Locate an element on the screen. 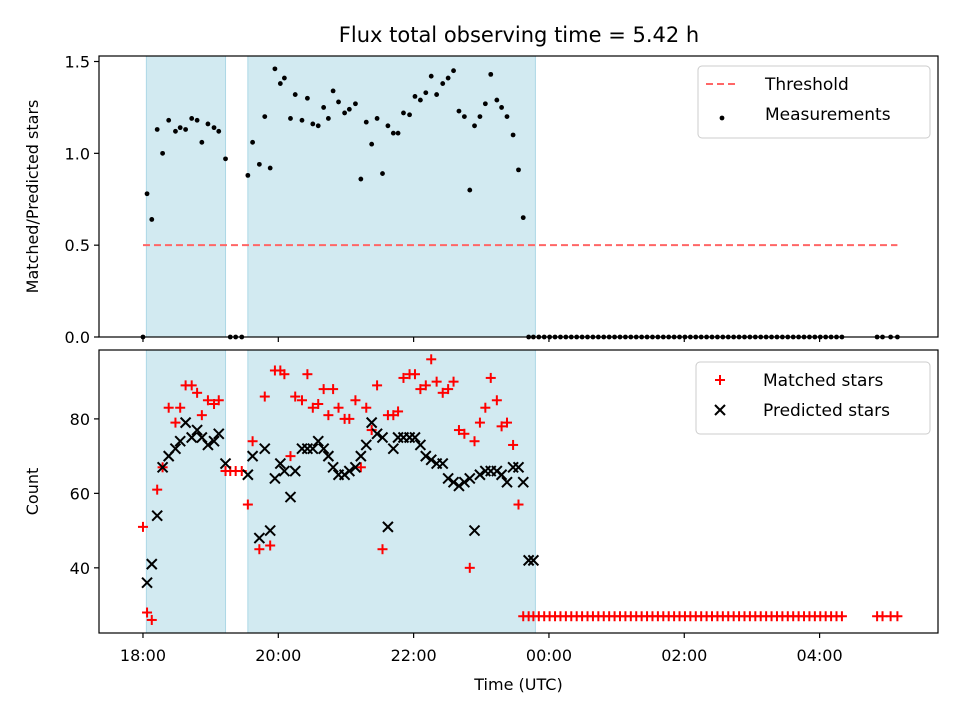 The height and width of the screenshot is (720, 960). legend-label: Predicted stars is located at coordinates (826, 411).